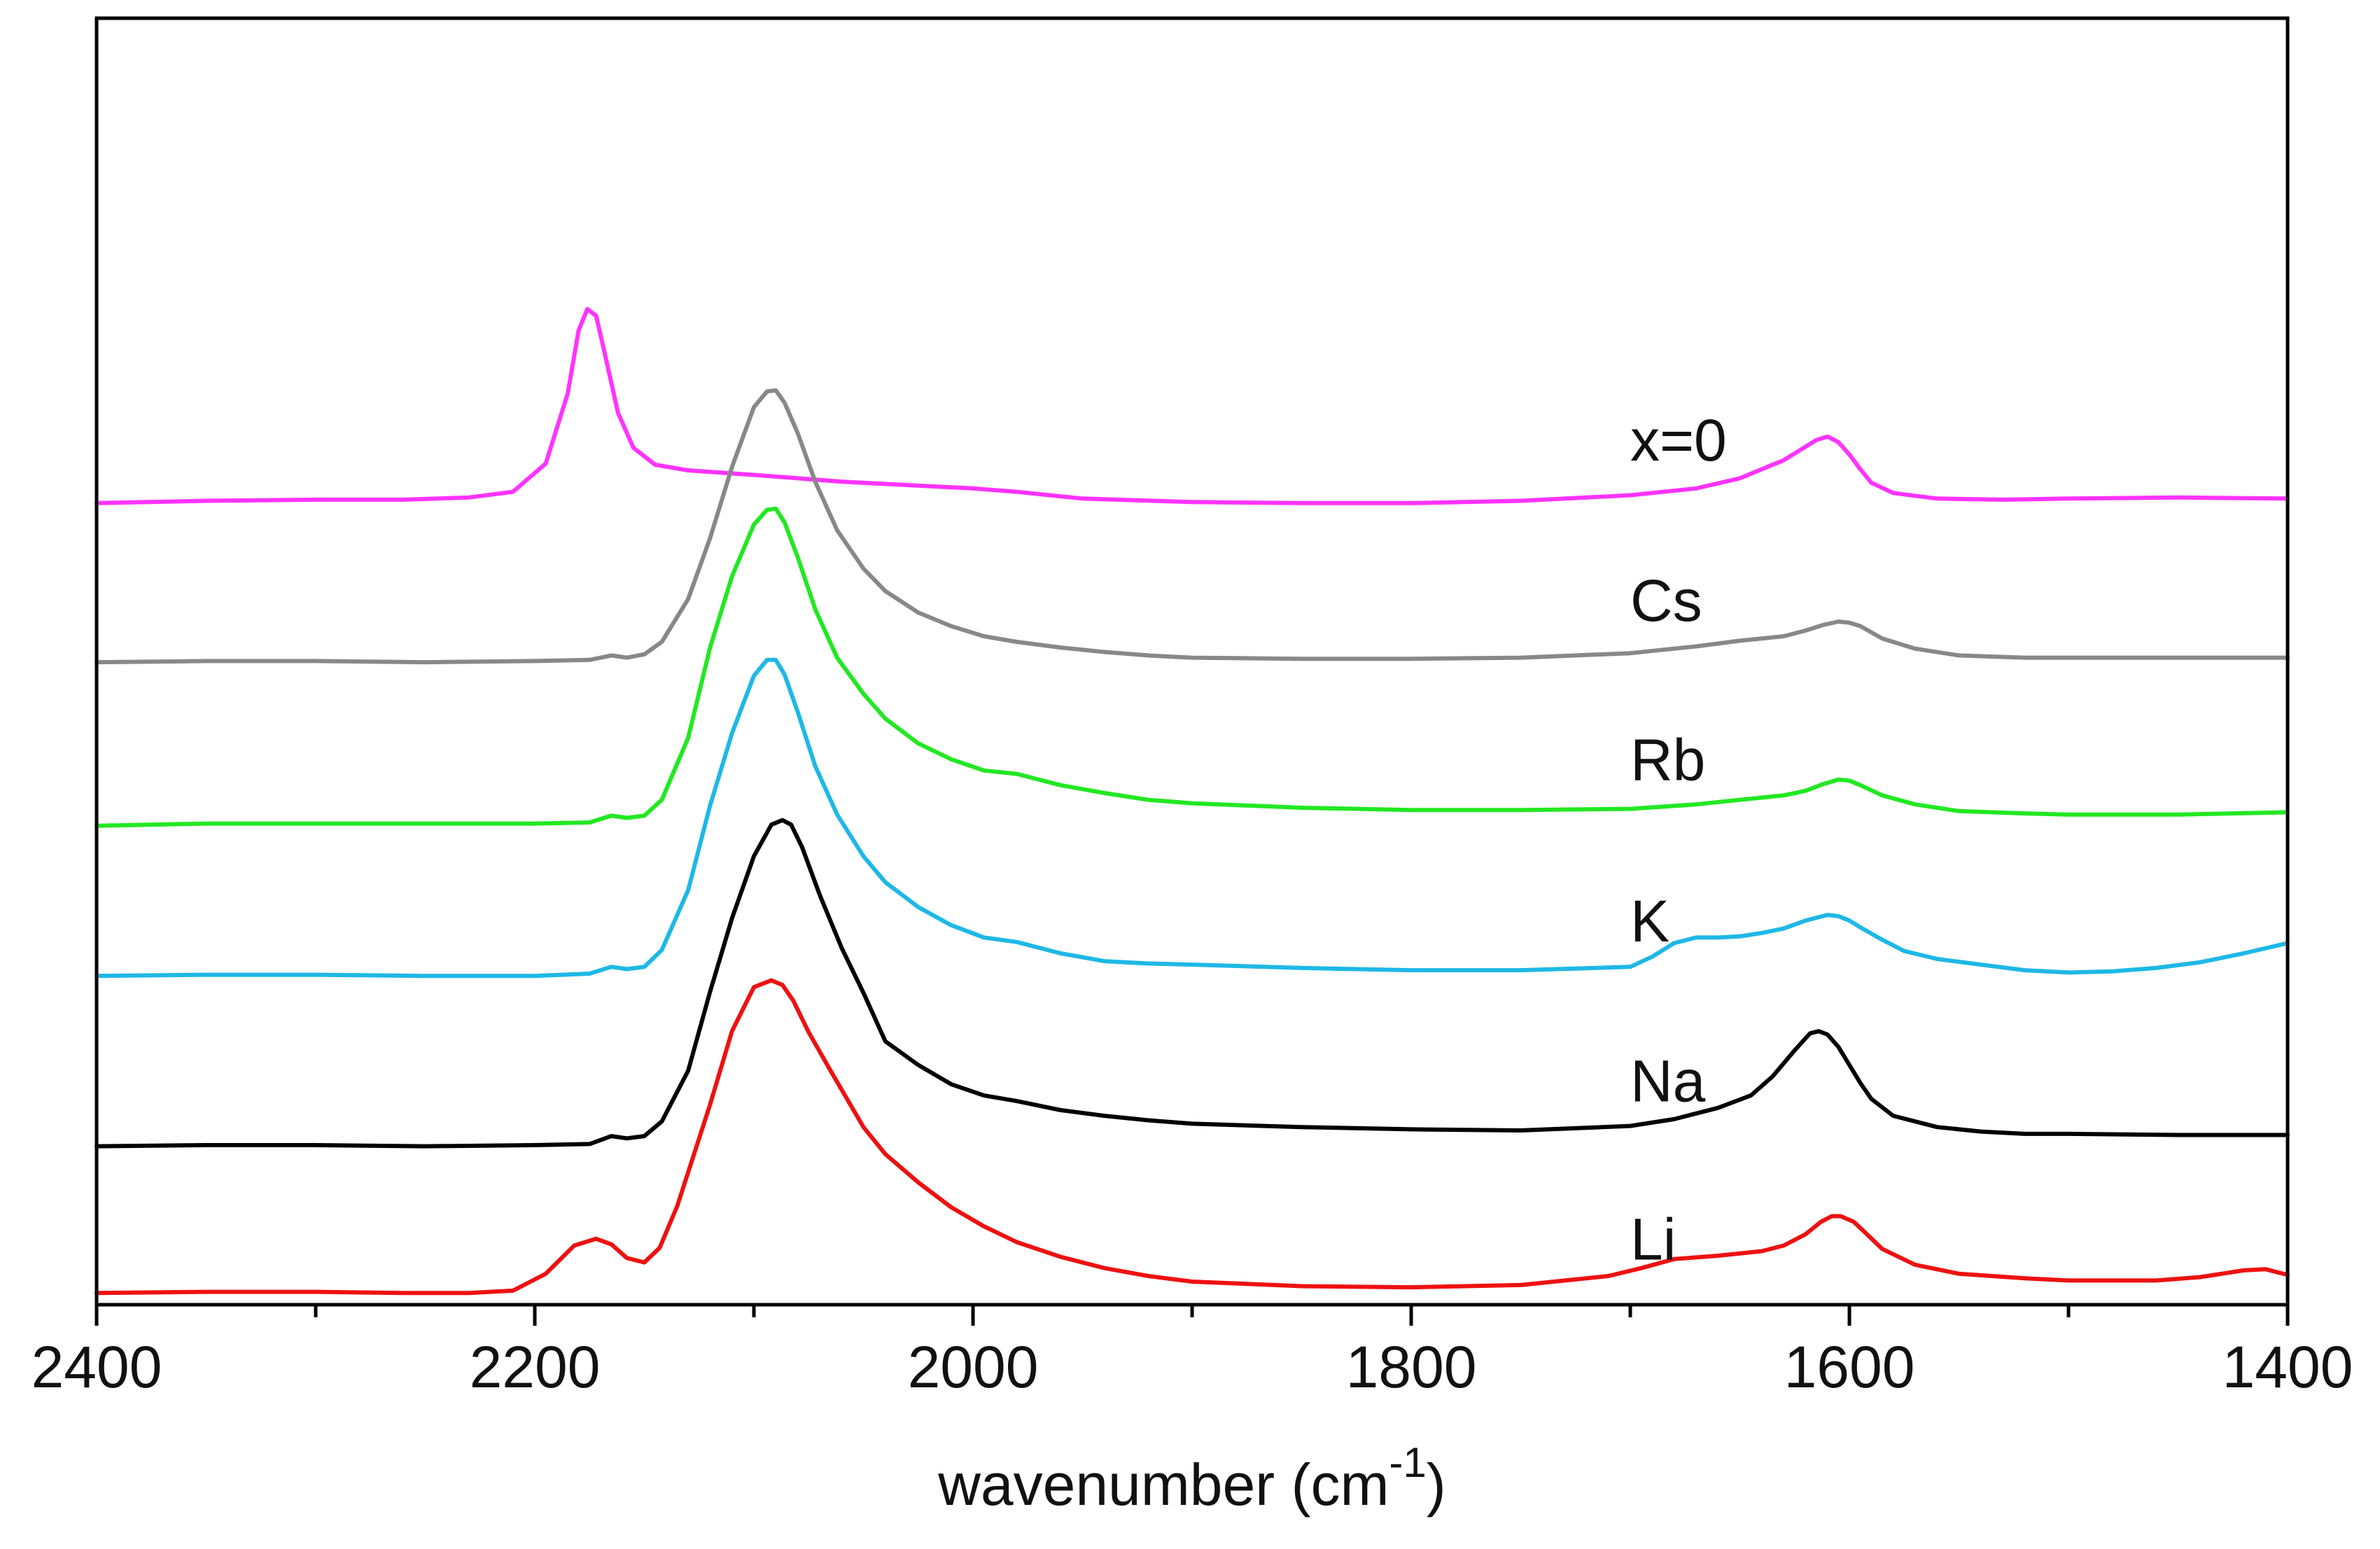 Image resolution: width=2380 pixels, height=1549 pixels. What do you see at coordinates (1678, 440) in the screenshot?
I see `series-label-x0: x=0` at bounding box center [1678, 440].